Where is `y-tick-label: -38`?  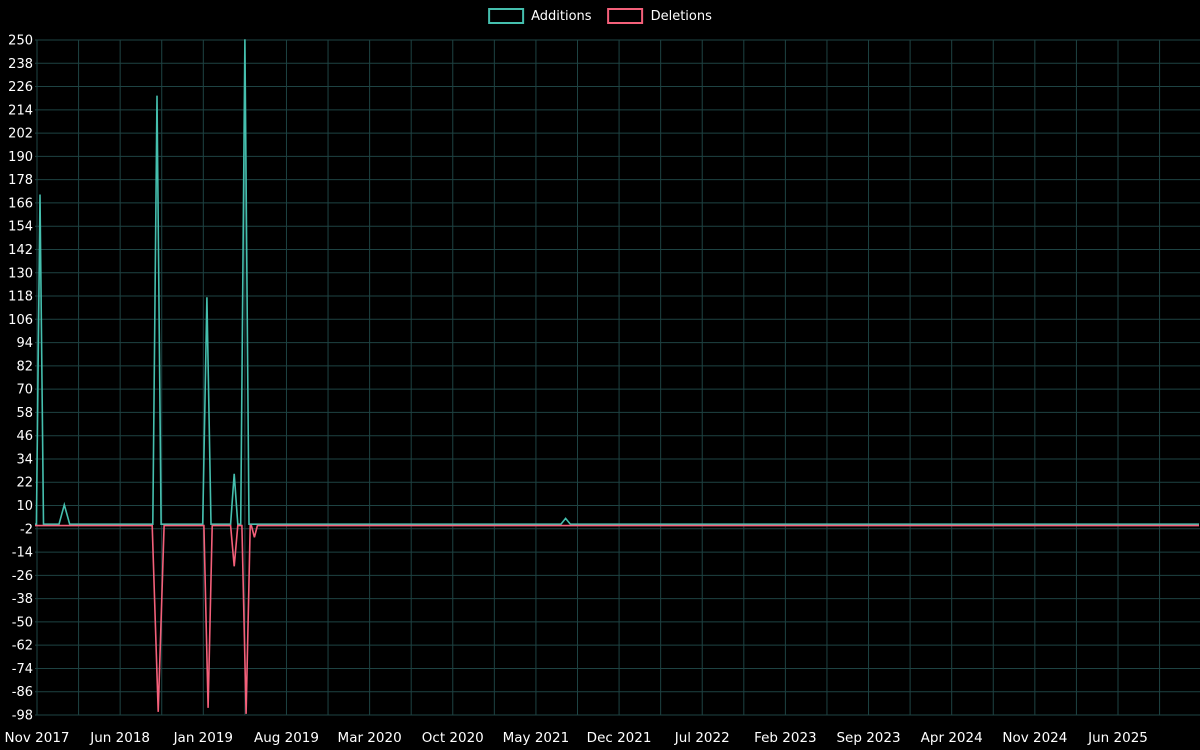 y-tick-label: -38 is located at coordinates (22, 599).